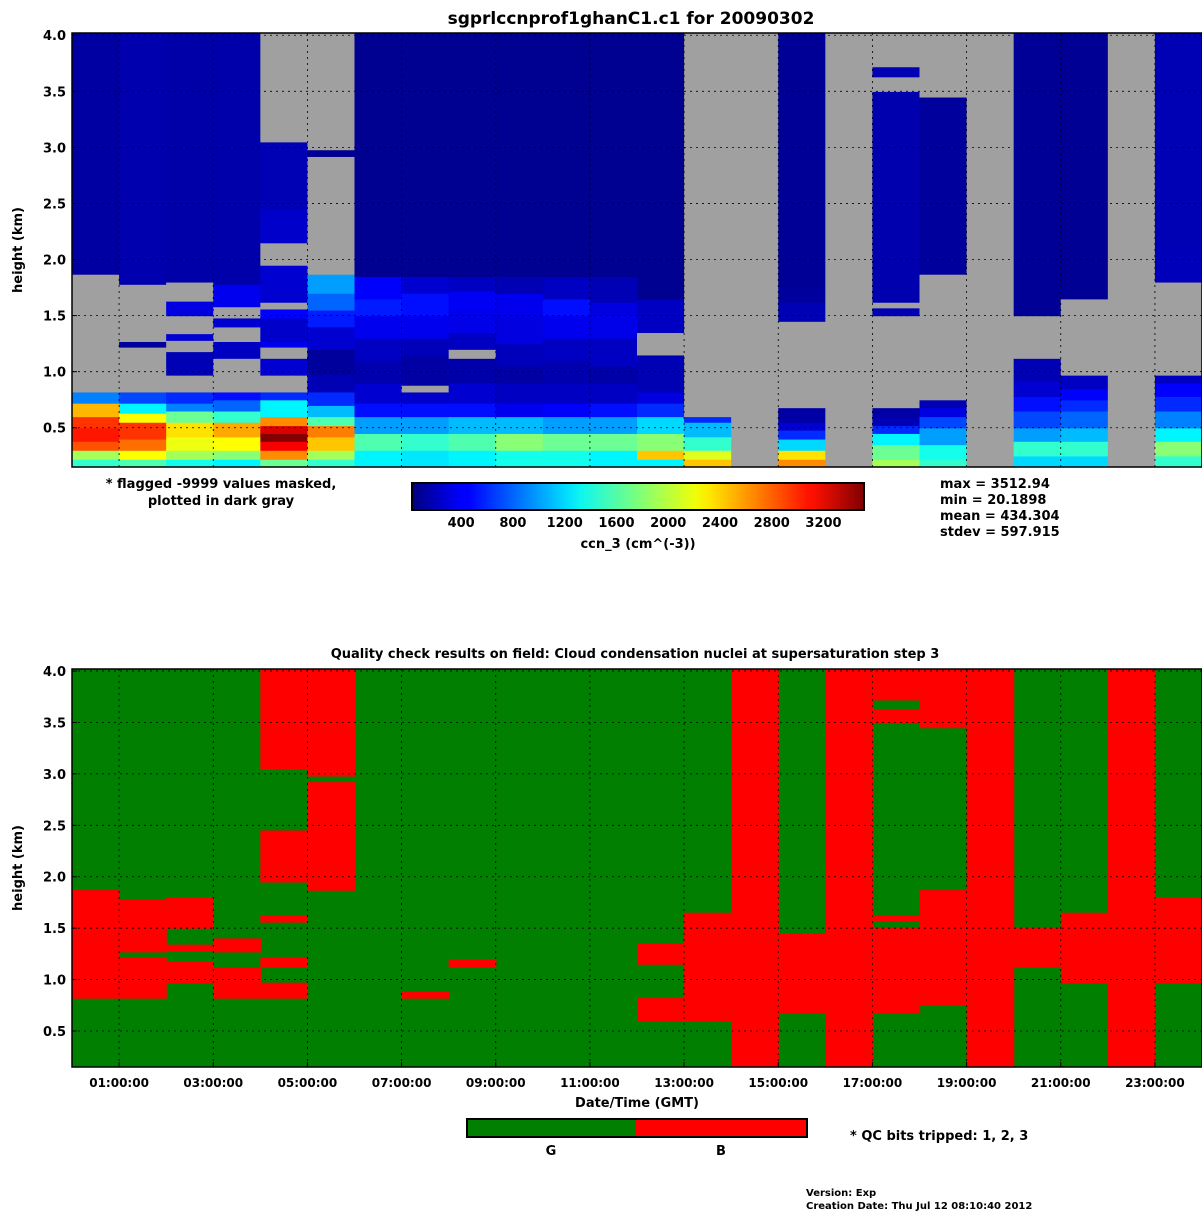  Describe the element at coordinates (512, 523) in the screenshot. I see `colorbar-tick-label: 800` at that location.